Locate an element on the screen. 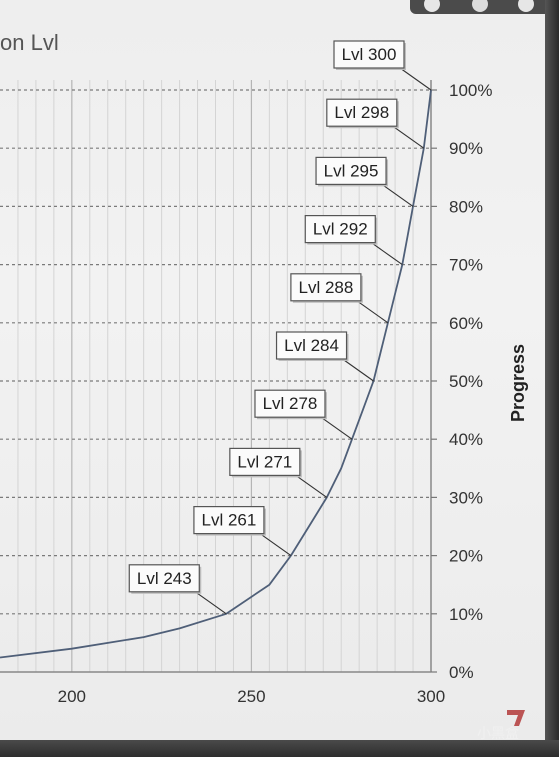 Image resolution: width=559 pixels, height=757 pixels. y-tick-label: 100% is located at coordinates (470, 90).